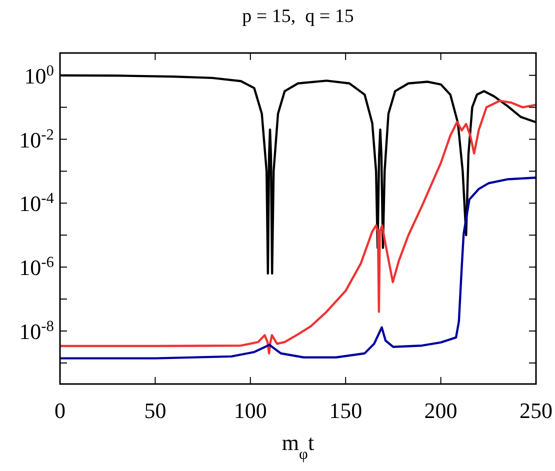 This screenshot has height=471, width=555. I want to click on y-tick-label: 10$^{-4}$, so click(36, 203).